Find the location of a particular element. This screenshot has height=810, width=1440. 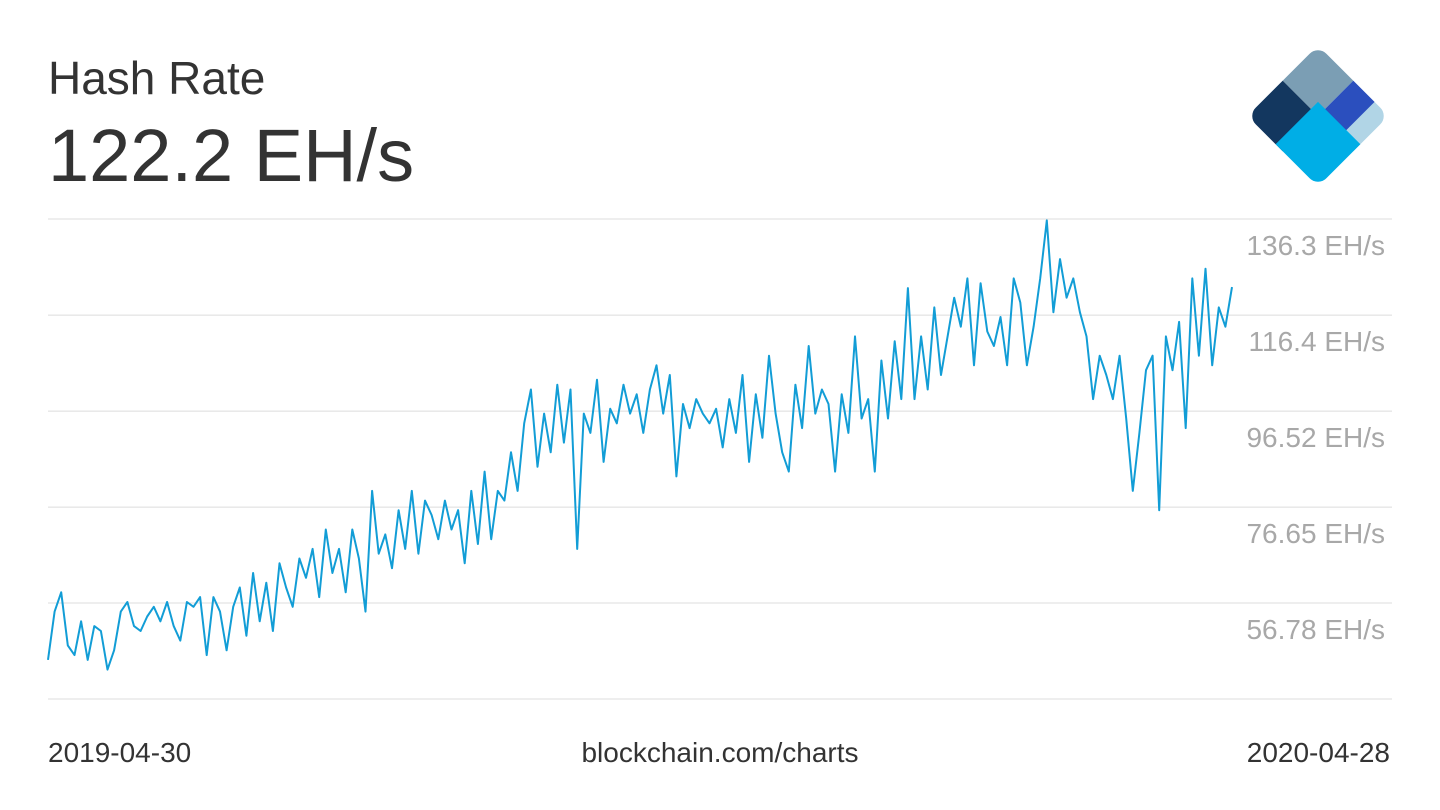

y-tick-label: 116.4 EH/s is located at coordinates (1317, 341).